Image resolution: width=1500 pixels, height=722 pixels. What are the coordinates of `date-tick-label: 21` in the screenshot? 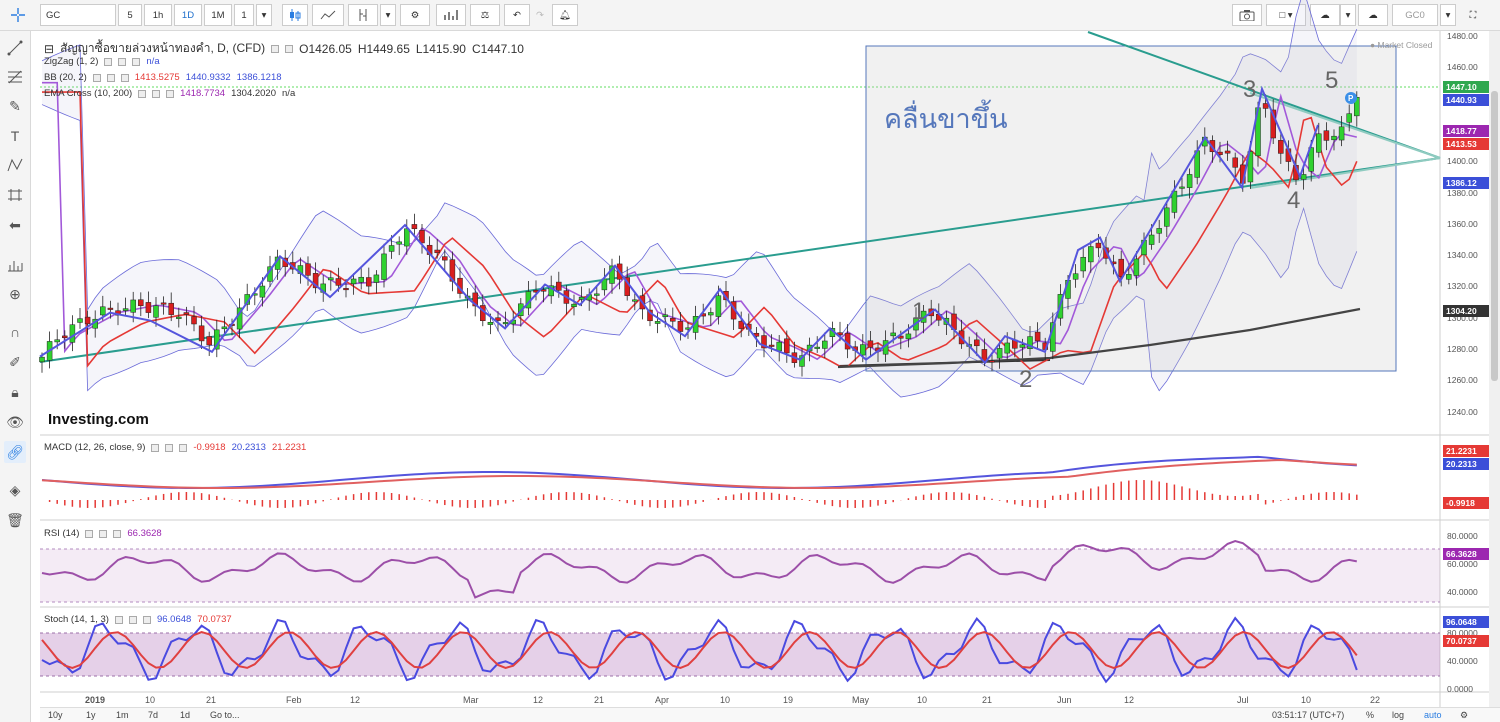 It's located at (987, 700).